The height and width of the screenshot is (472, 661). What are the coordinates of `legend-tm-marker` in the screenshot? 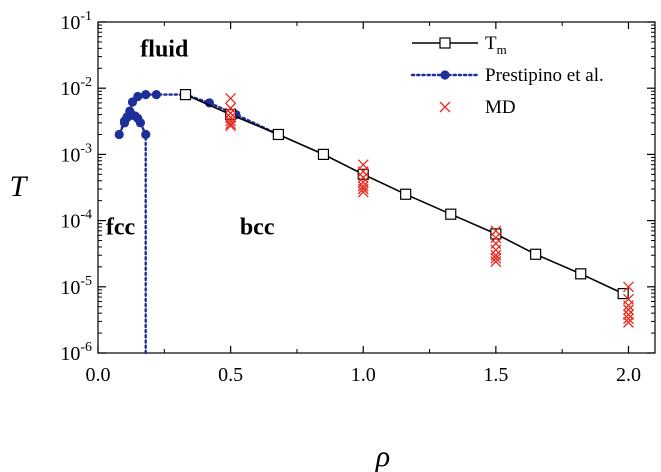 It's located at (445, 43).